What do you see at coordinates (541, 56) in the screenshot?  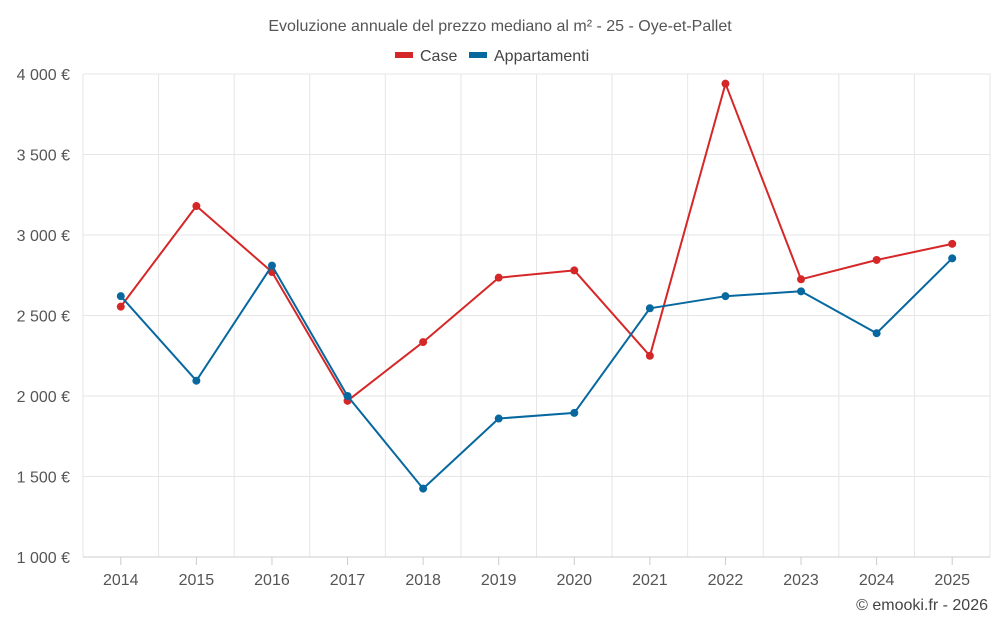 I see `legend-label-appartamenti: Appartamenti` at bounding box center [541, 56].